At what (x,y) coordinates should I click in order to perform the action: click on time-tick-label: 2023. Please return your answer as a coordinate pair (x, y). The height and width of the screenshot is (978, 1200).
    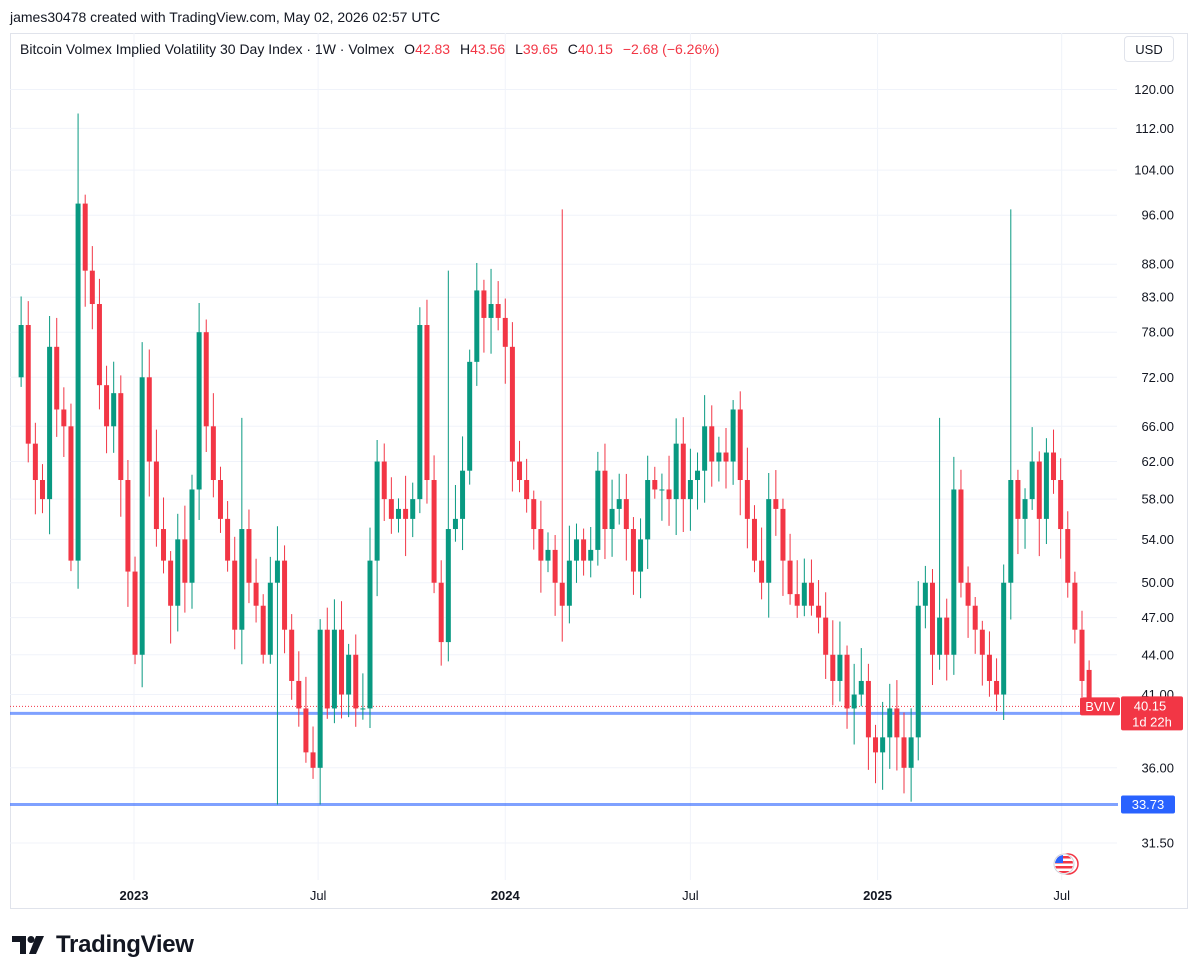
    Looking at the image, I should click on (134, 895).